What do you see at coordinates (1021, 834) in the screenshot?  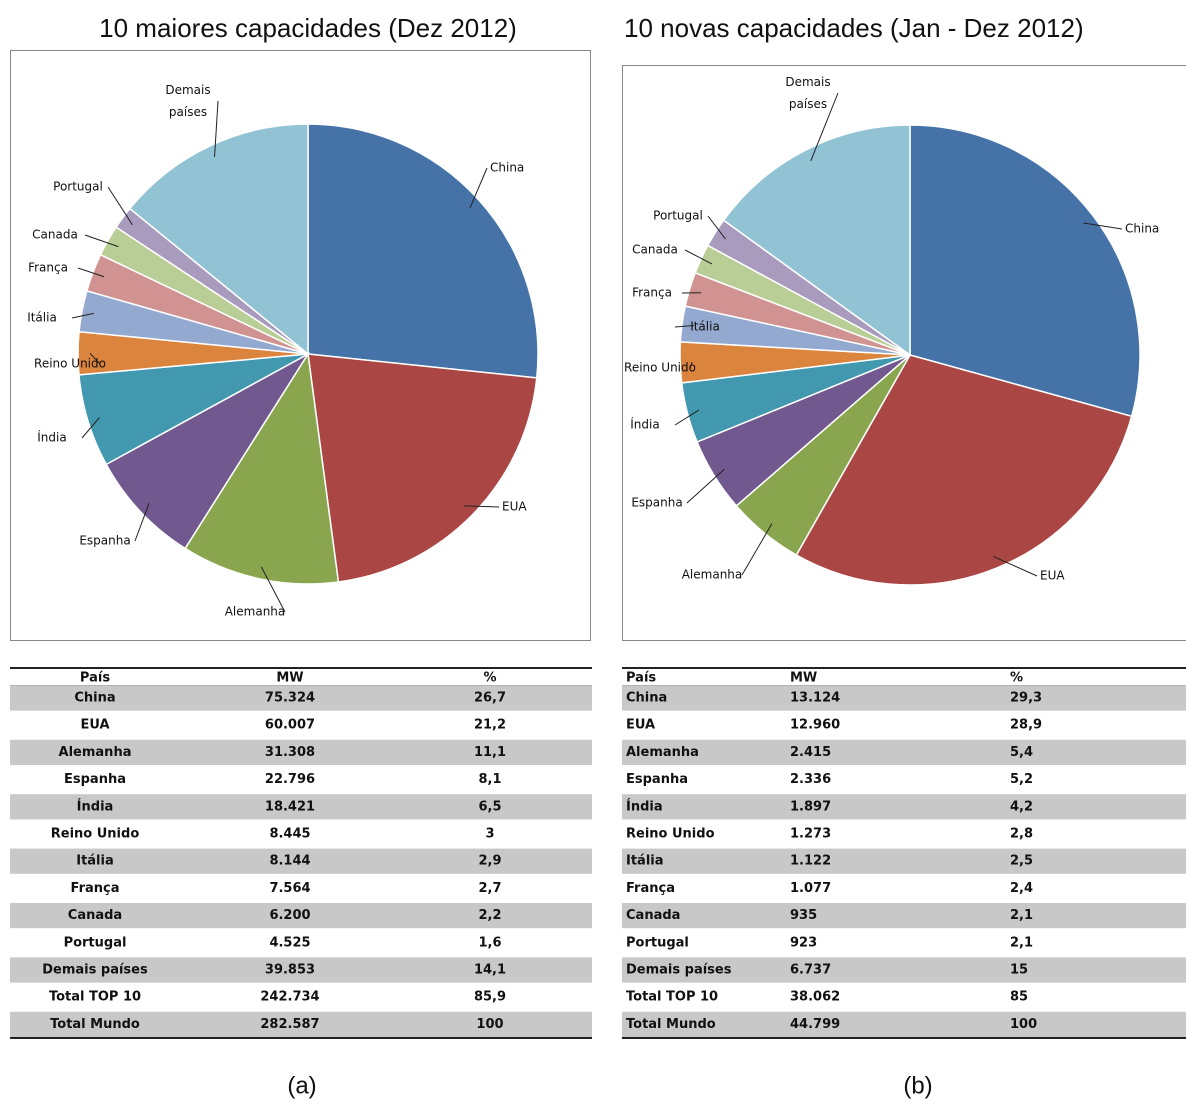 I see `table-cell: 2,8` at bounding box center [1021, 834].